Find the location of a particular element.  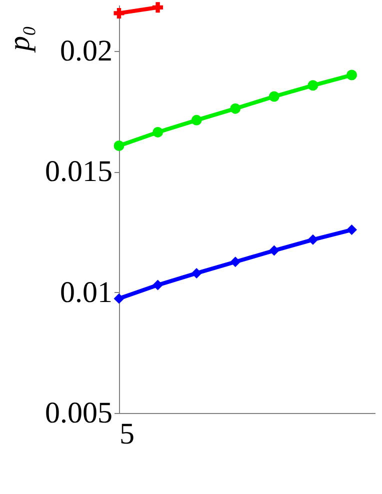

y-tick-label: 0.005 is located at coordinates (78, 413).